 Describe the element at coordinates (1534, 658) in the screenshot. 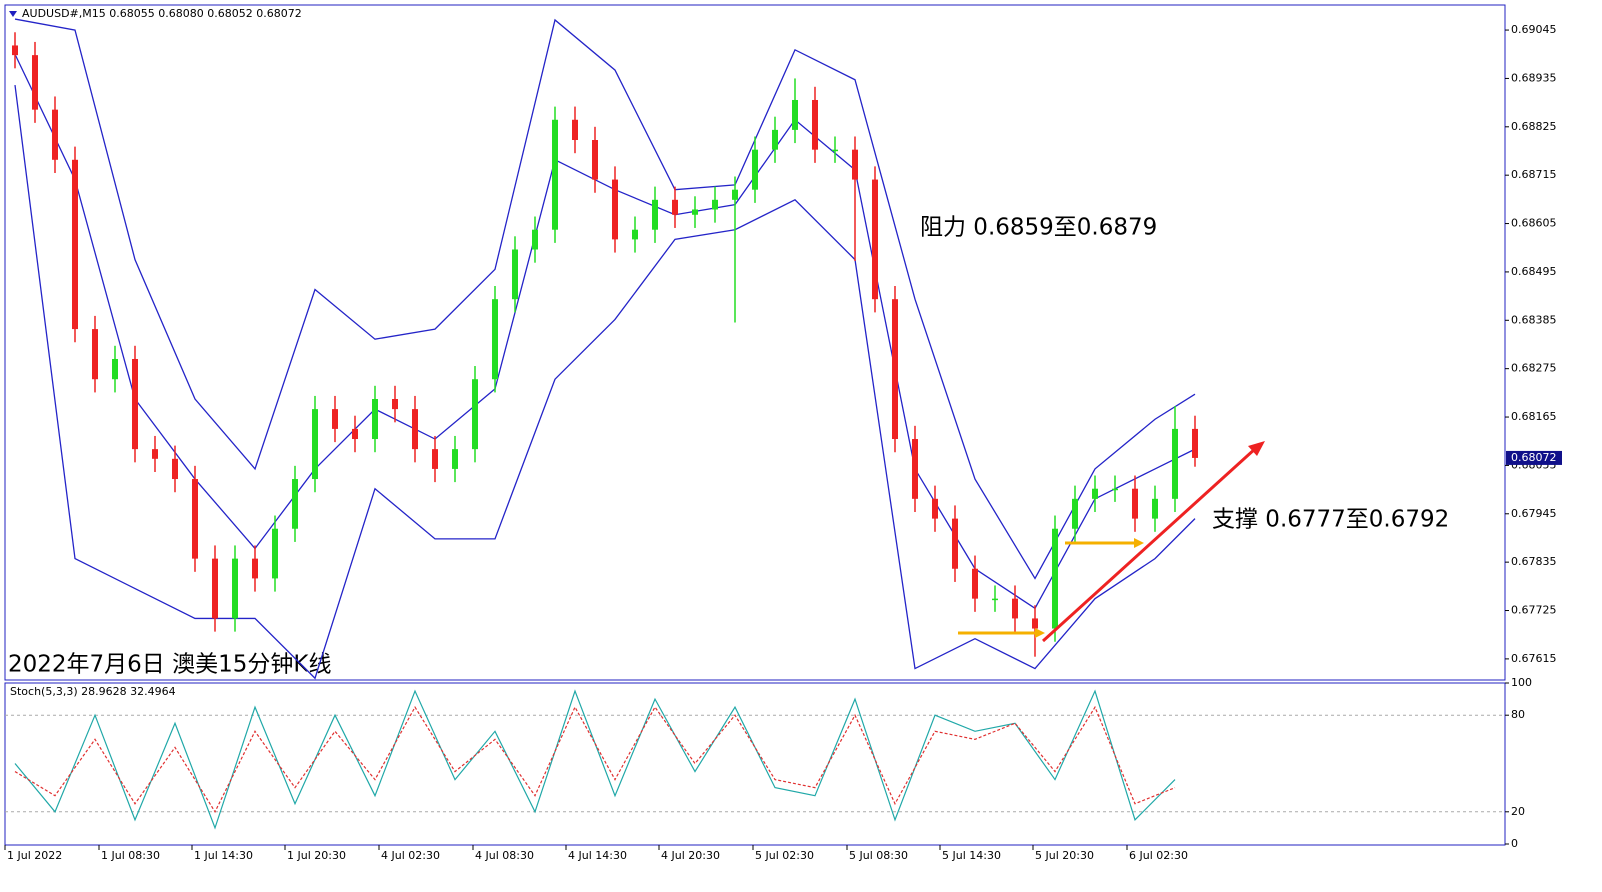

I see `y-tick-label: 0.67615` at that location.